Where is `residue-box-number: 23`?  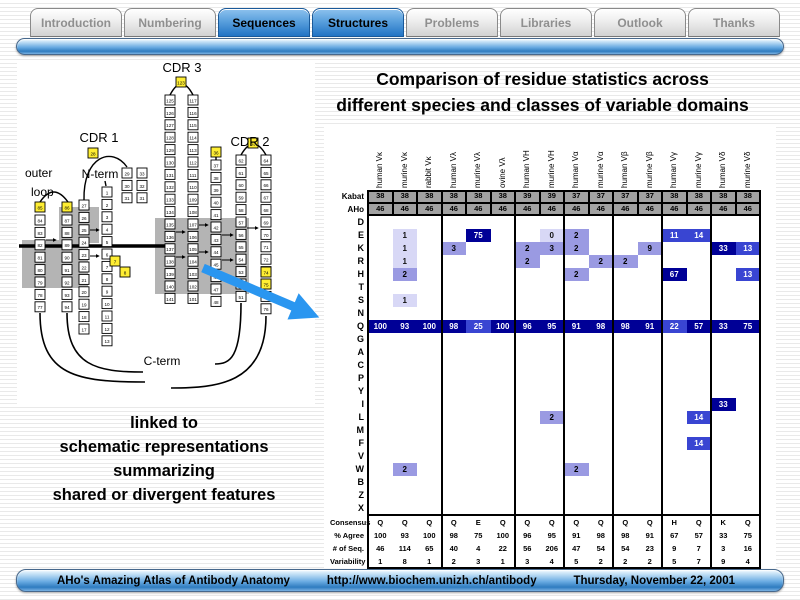
residue-box-number: 23 is located at coordinates (84, 255).